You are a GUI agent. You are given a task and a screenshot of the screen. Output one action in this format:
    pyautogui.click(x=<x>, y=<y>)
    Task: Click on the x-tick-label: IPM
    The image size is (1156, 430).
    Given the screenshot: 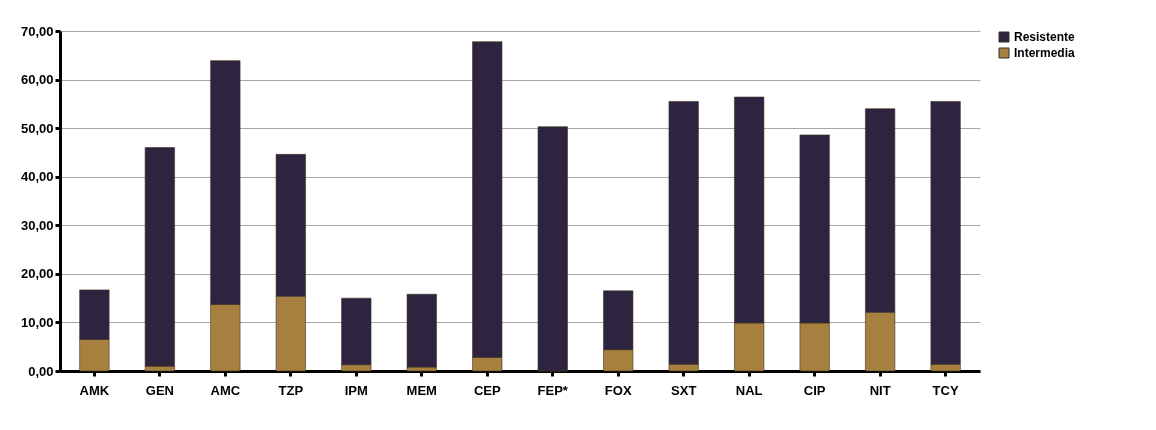 What is the action you would take?
    pyautogui.click(x=356, y=390)
    